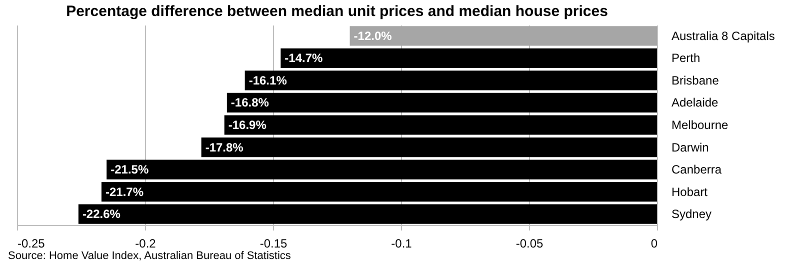 The height and width of the screenshot is (280, 800). What do you see at coordinates (692, 214) in the screenshot?
I see `y-tick-label: Sydney` at bounding box center [692, 214].